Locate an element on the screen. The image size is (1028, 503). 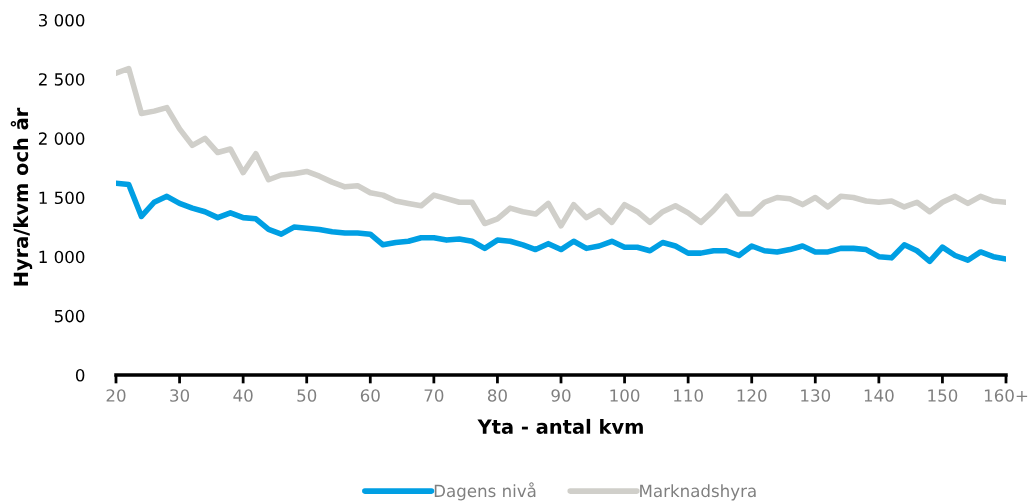
x-tick-label: 70 is located at coordinates (434, 395).